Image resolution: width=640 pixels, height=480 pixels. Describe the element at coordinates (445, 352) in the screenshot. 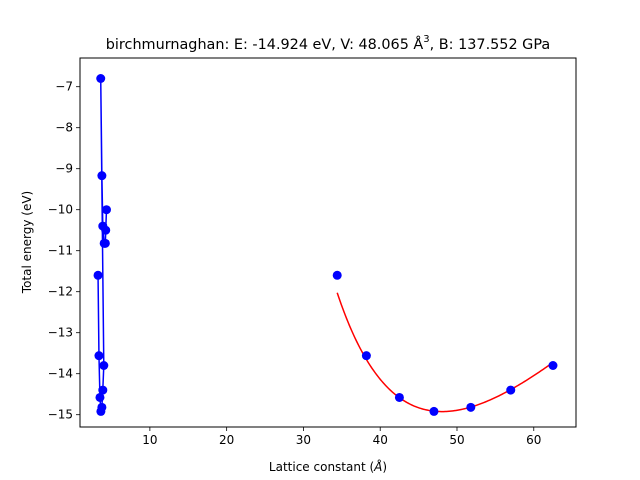

I see `fit-curve` at that location.